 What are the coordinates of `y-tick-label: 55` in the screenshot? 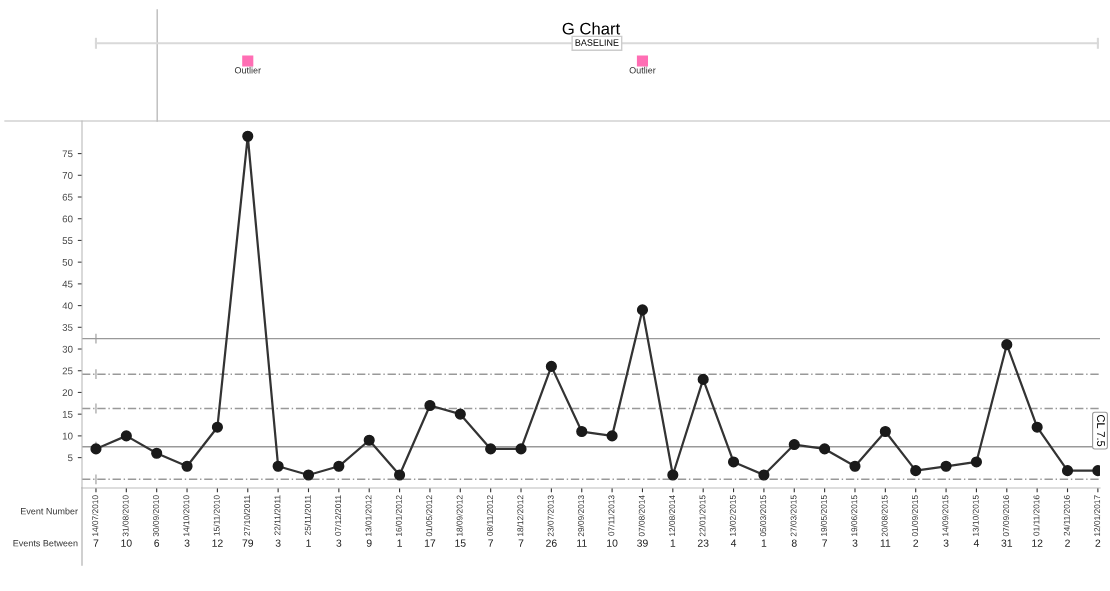 It's located at (67, 241).